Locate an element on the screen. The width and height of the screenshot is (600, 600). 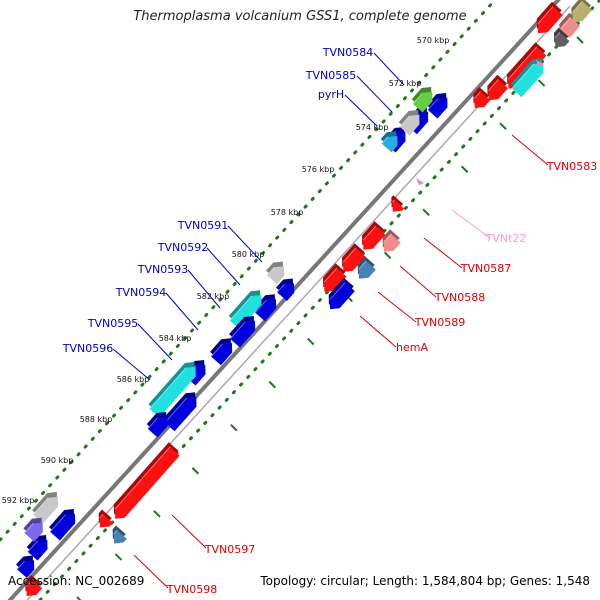
scale-tick-label: 584 kbp is located at coordinates (175, 338).